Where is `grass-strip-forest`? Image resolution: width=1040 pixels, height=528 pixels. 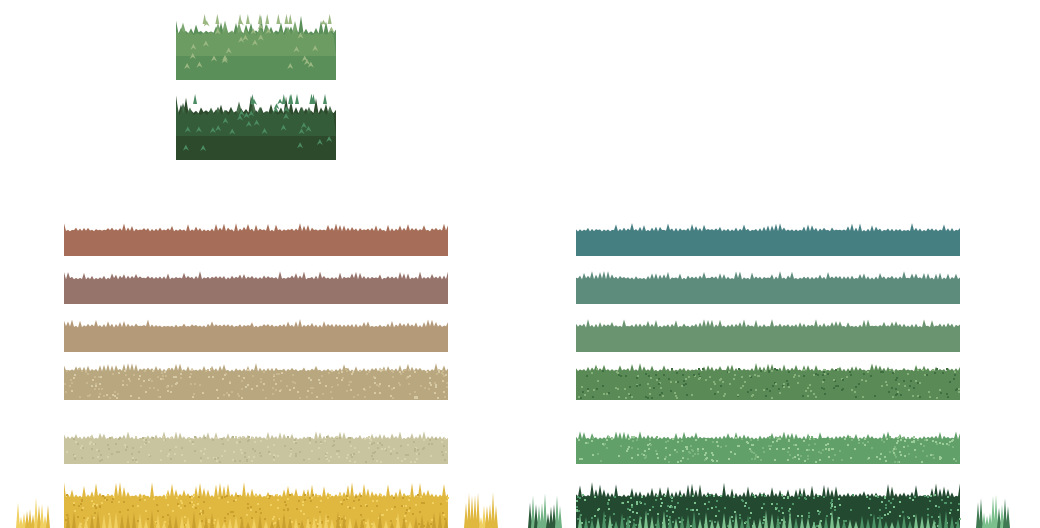 grass-strip-forest is located at coordinates (768, 505).